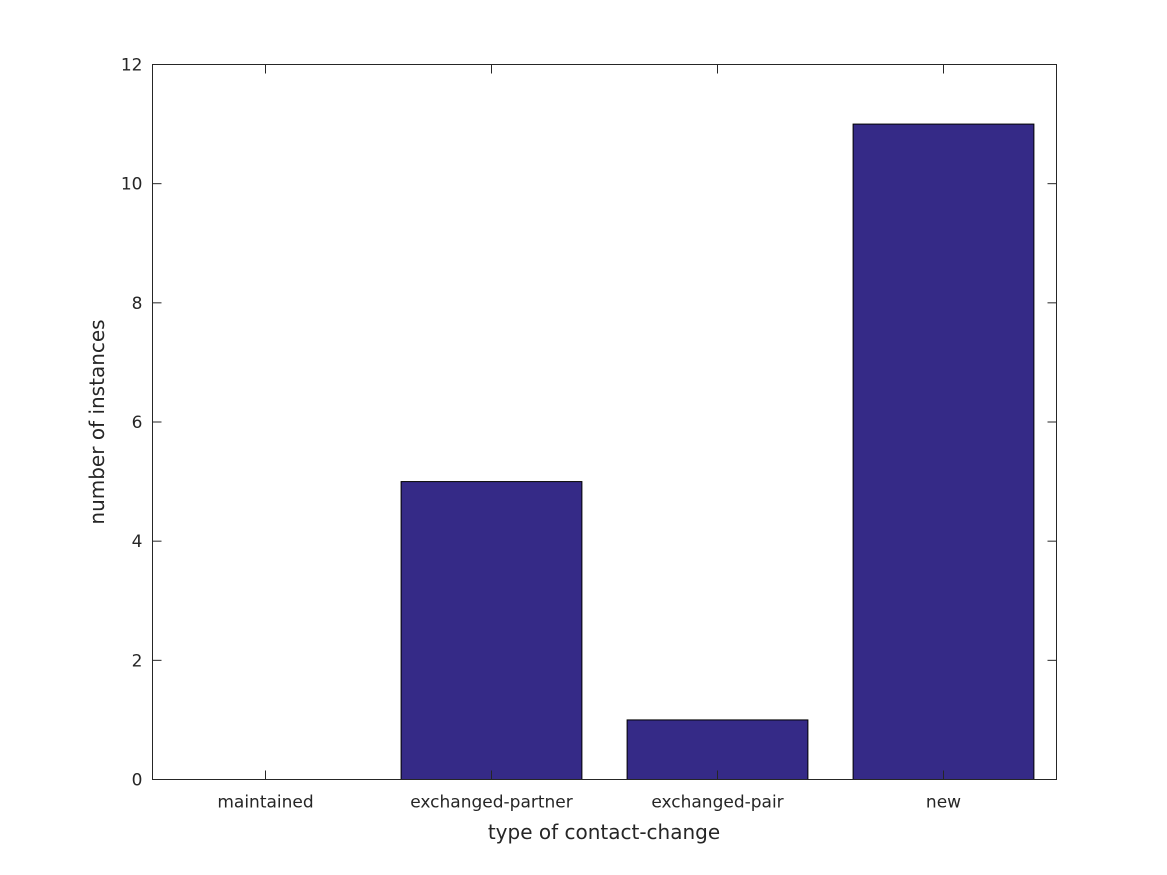 Image resolution: width=1167 pixels, height=875 pixels. Describe the element at coordinates (717, 750) in the screenshot. I see `bar-exchanged-pair` at that location.